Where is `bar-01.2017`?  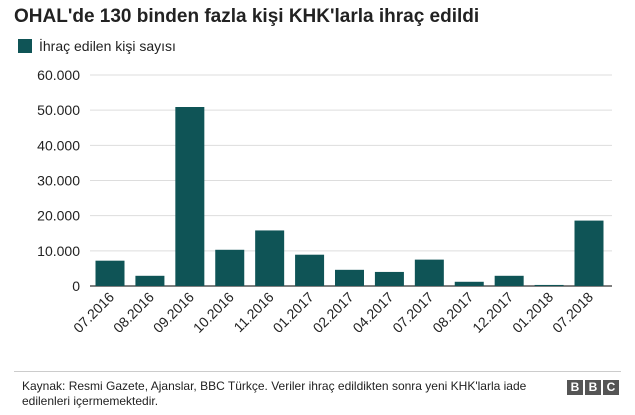
bar-01.2017 is located at coordinates (310, 270).